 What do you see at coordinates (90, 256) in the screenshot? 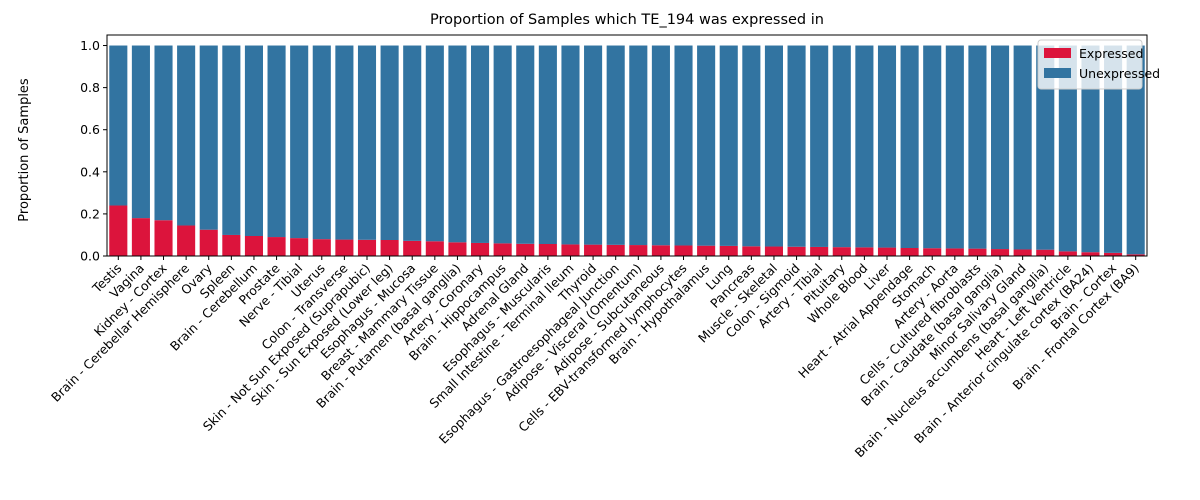
I see `y-tick-label: 0.0` at bounding box center [90, 256].